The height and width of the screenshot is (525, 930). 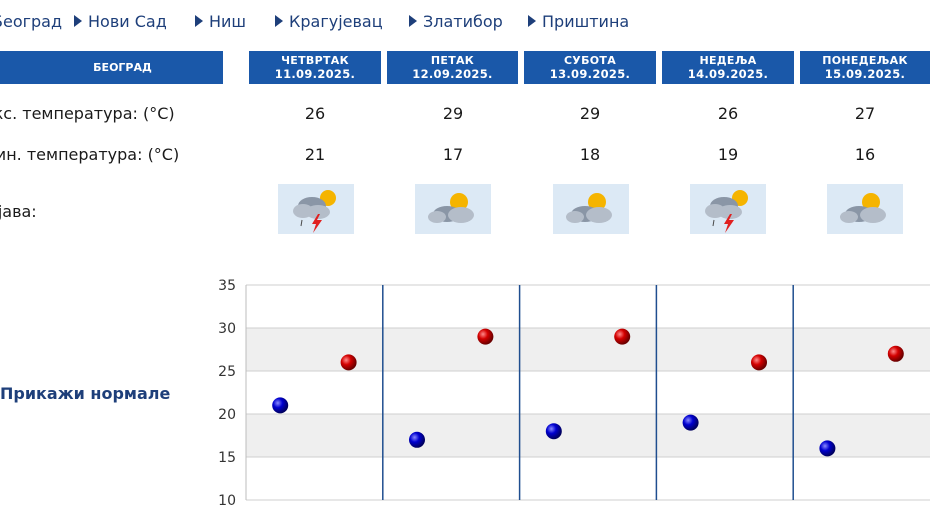 I want to click on header-day-1: ЧЕТВРТАК 11.09.2025., so click(x=315, y=67).